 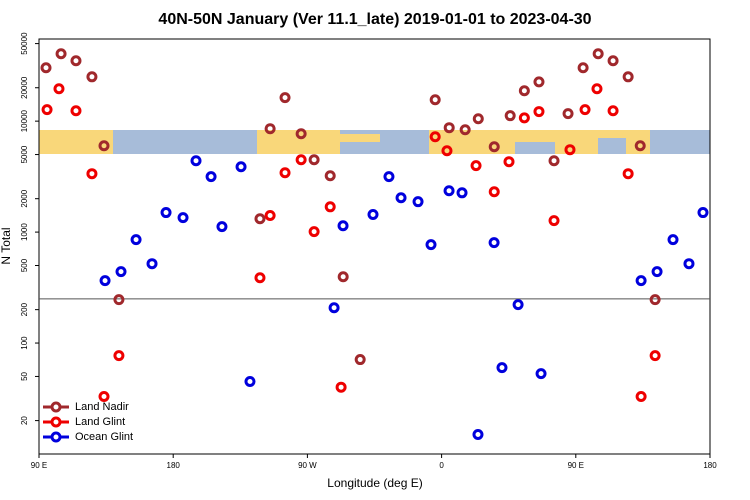 What do you see at coordinates (24, 375) in the screenshot?
I see `y-tick-label: 50` at bounding box center [24, 375].